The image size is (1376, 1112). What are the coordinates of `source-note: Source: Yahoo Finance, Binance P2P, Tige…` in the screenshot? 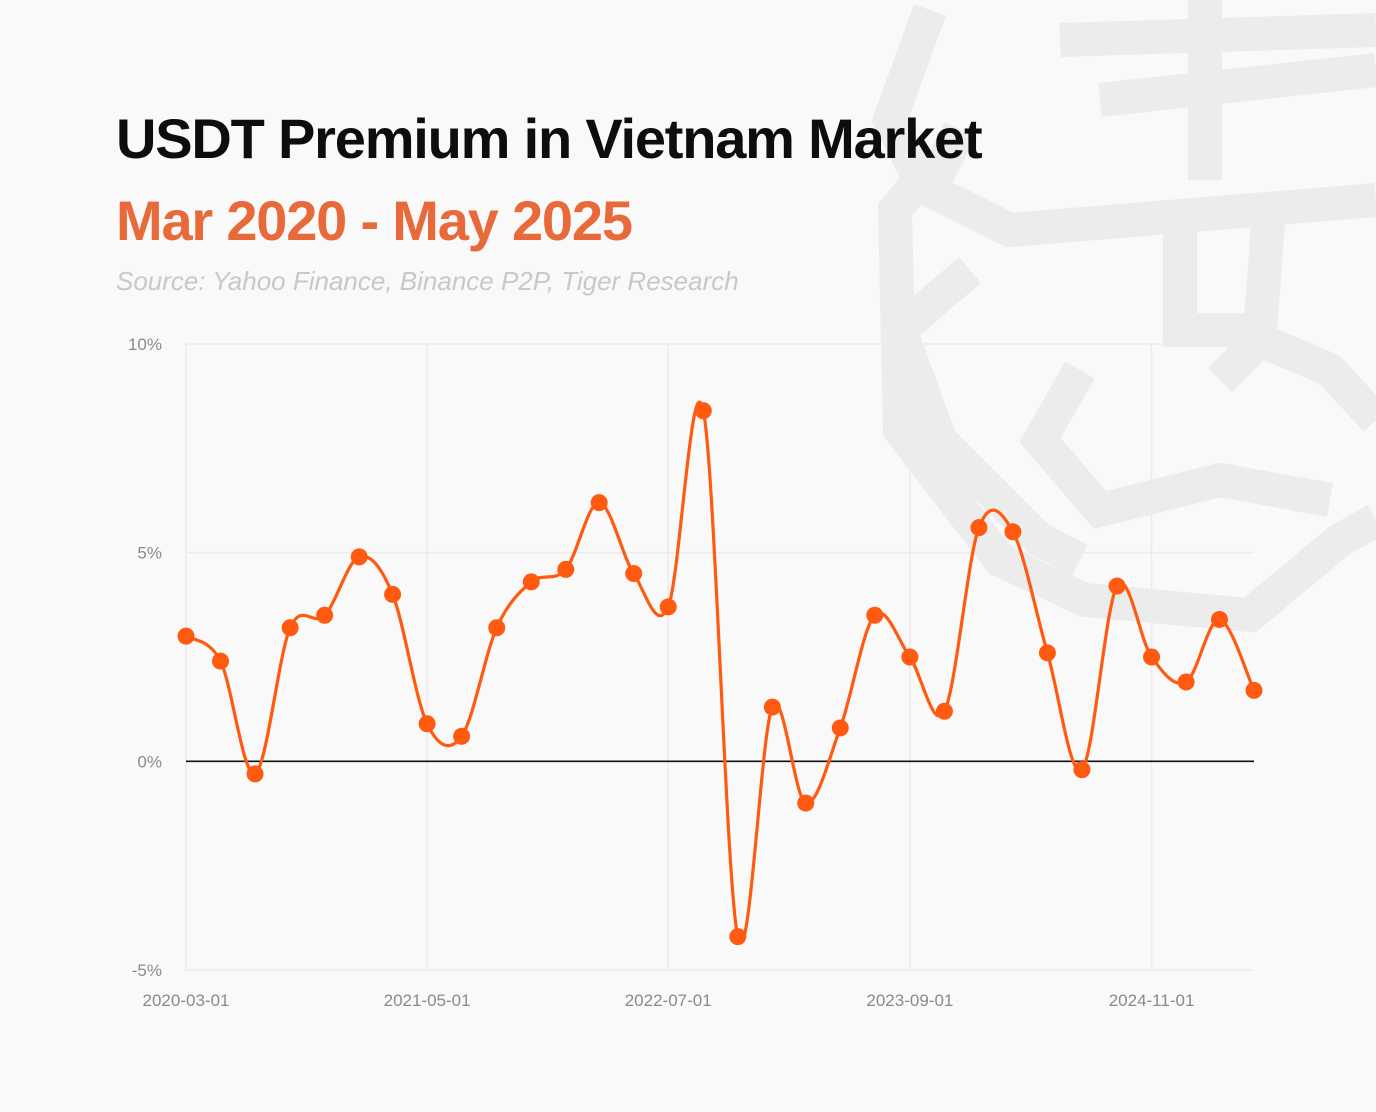 It's located at (427, 281).